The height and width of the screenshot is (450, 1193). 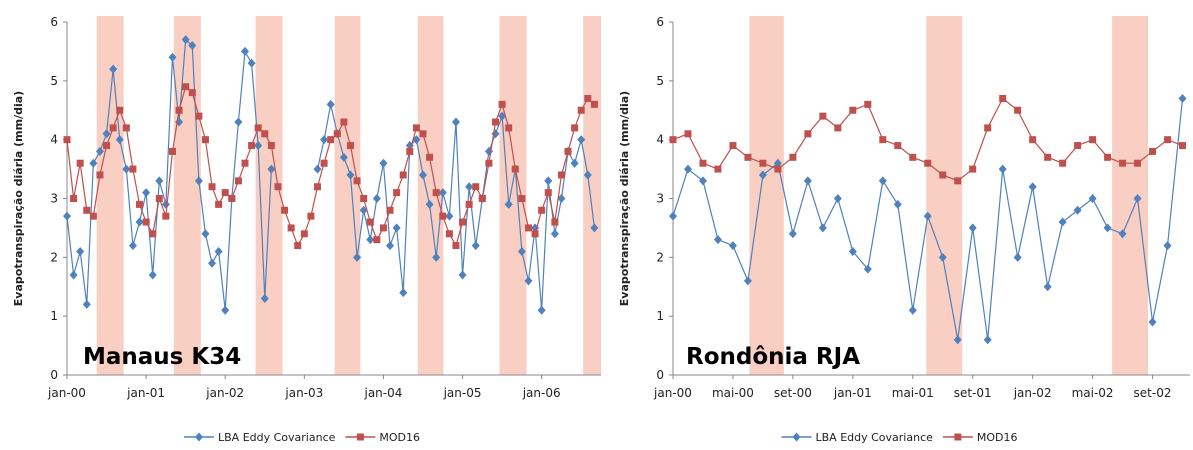 I want to click on y-tick-label: 5, so click(x=54, y=81).